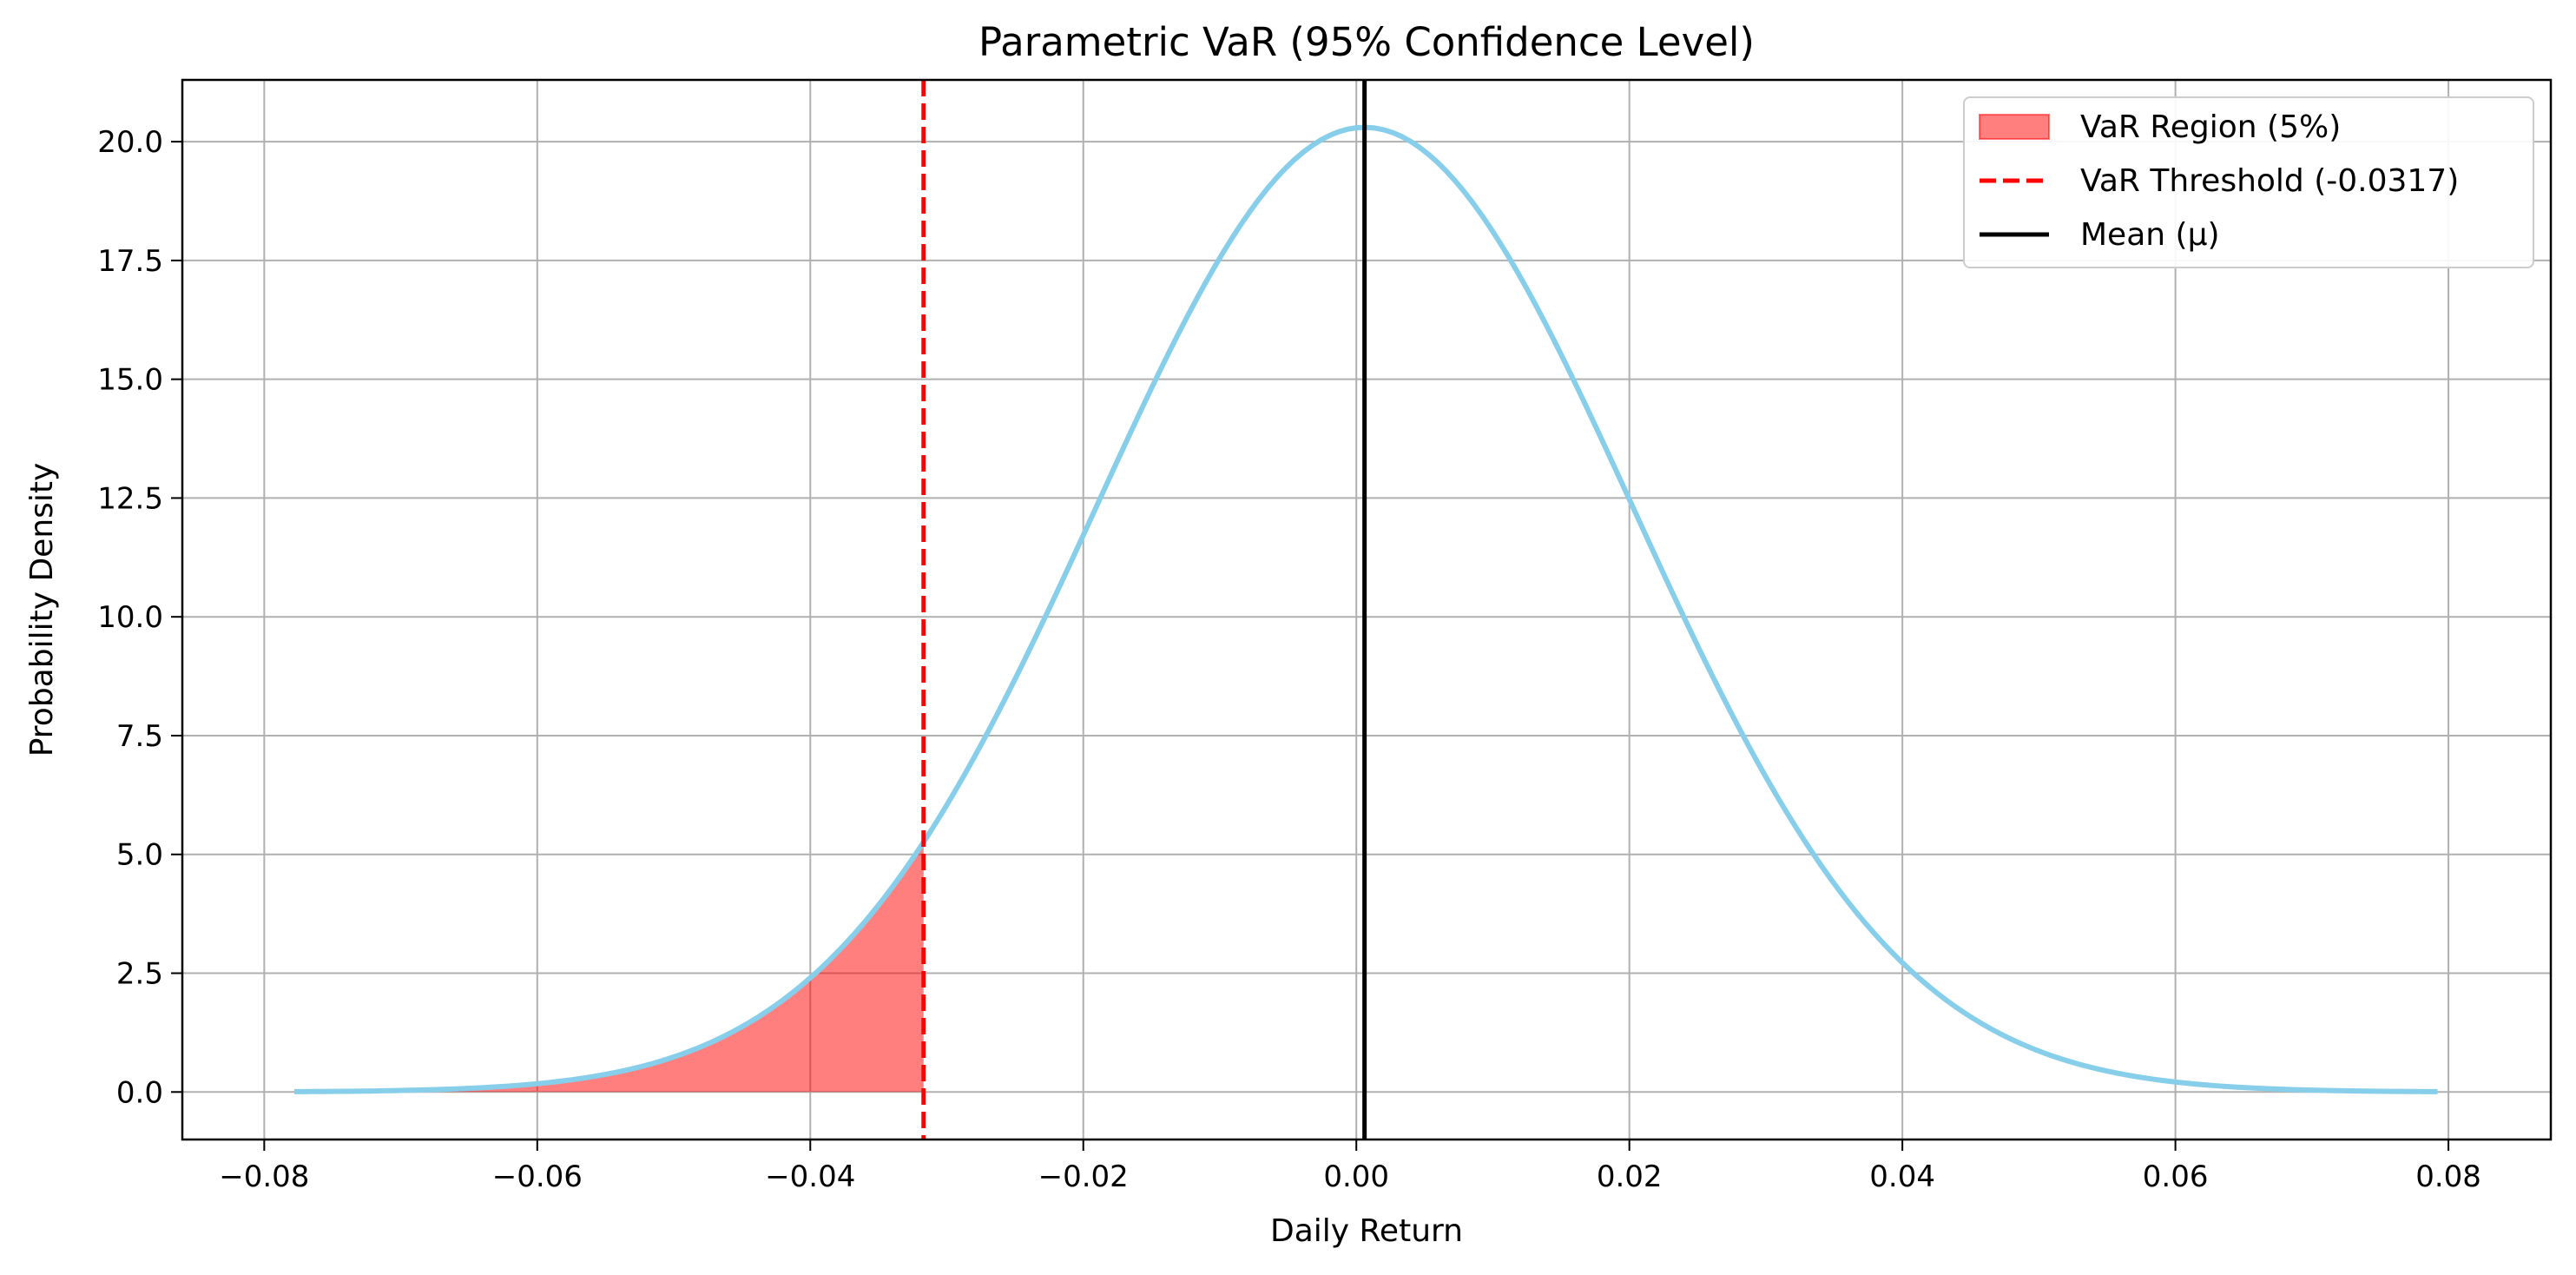 Image resolution: width=2576 pixels, height=1275 pixels. What do you see at coordinates (139, 855) in the screenshot?
I see `y-tick-label: 5.0` at bounding box center [139, 855].